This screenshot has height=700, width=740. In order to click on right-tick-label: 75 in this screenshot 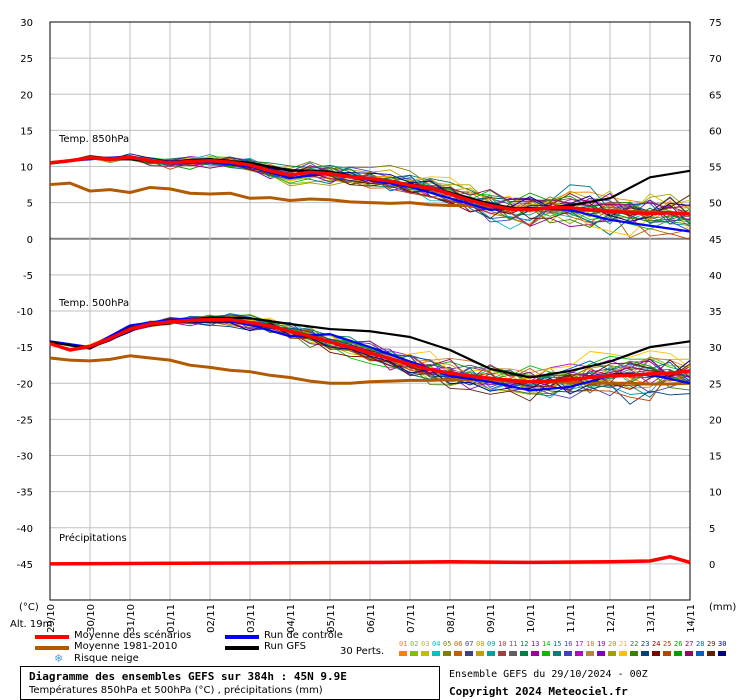, I will do `click(715, 23)`.